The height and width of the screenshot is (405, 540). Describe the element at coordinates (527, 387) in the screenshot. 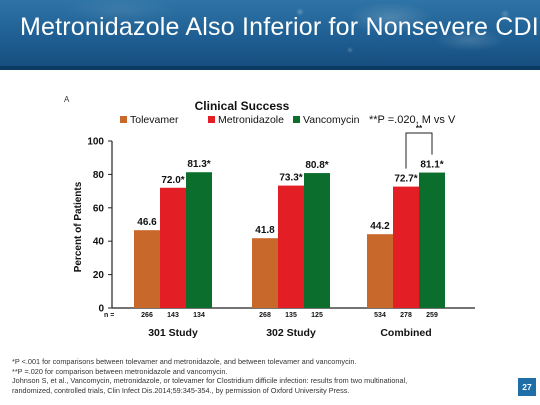

I see `page-number: 27` at that location.